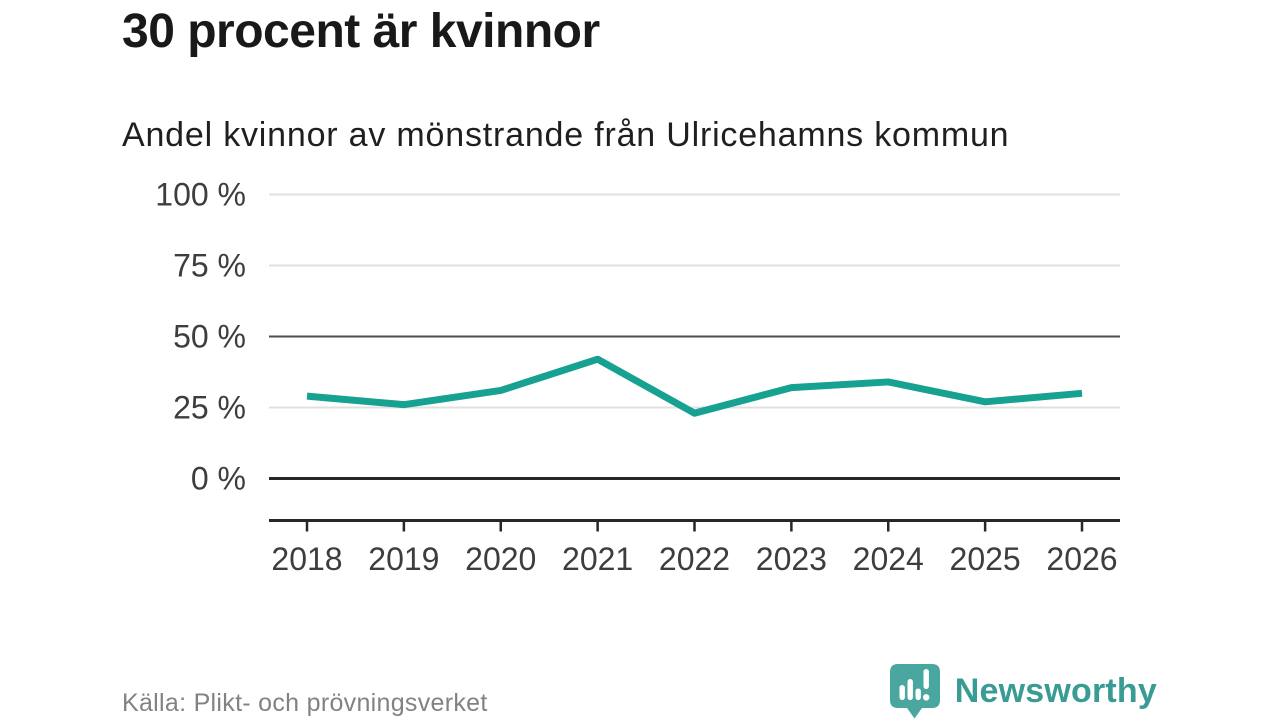 The image size is (1280, 720). I want to click on y-tick-label-25: 25 %, so click(209, 407).